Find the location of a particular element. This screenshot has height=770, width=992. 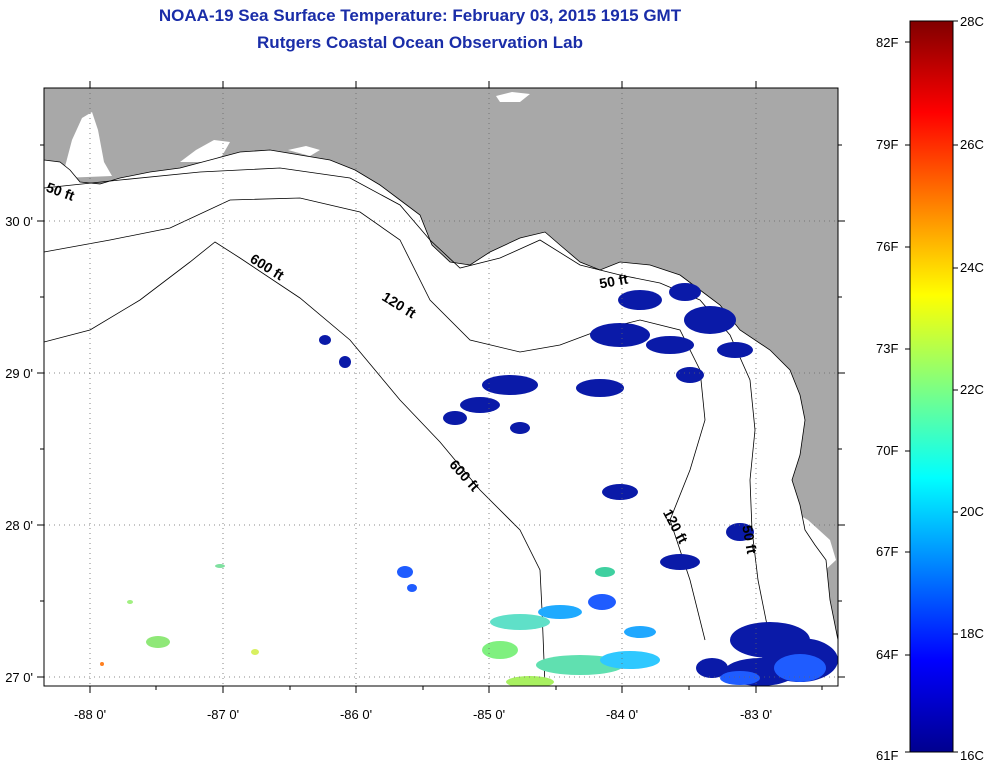

lat-tick-label: 28 0' is located at coordinates (19, 525).